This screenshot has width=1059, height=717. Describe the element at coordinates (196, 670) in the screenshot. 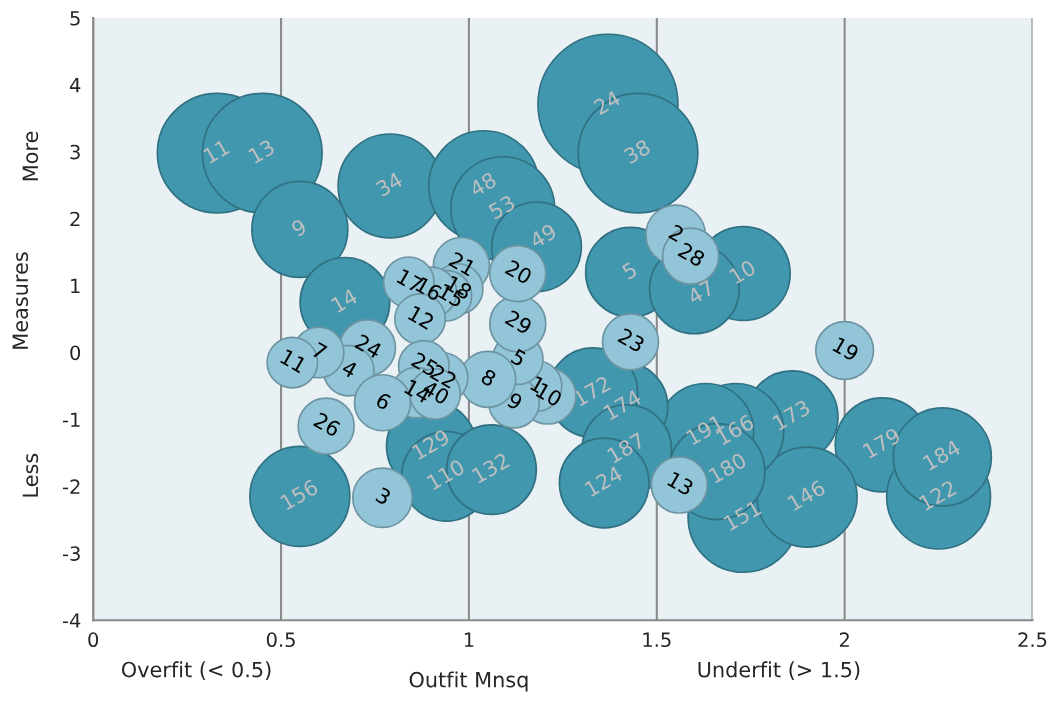

I see `text: Overfit (< 0.5)` at that location.